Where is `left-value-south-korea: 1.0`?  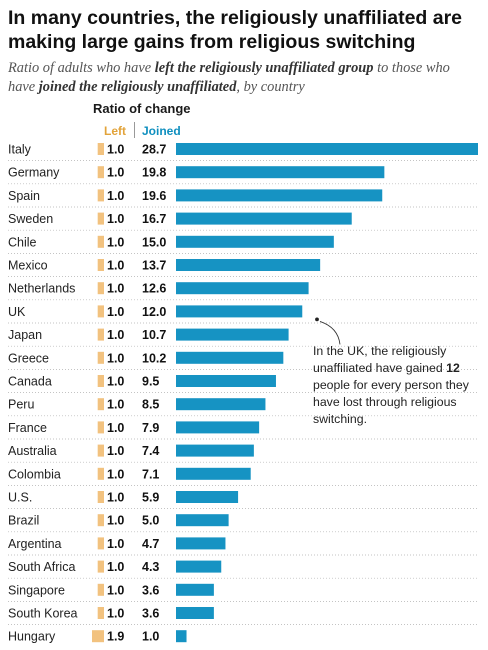
left-value-south-korea: 1.0 is located at coordinates (115, 614).